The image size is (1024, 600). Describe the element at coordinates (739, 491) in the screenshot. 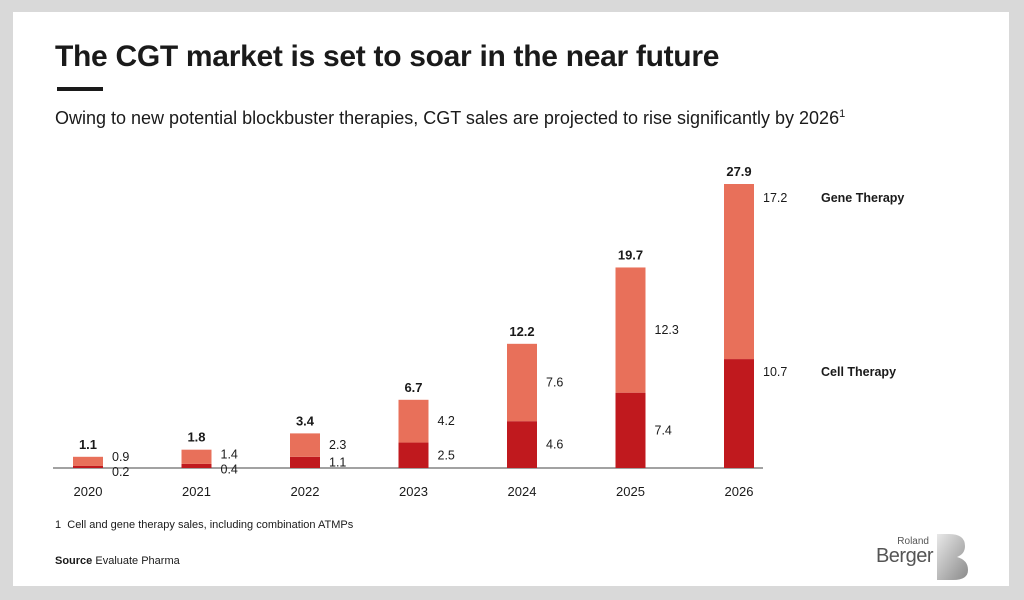

I see `x-tick-label: 2026` at that location.